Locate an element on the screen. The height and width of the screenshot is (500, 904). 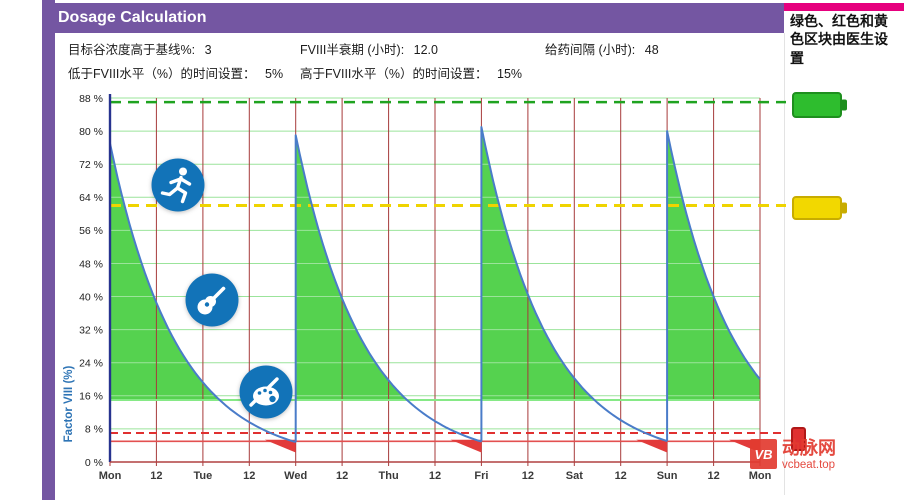
doctor-settings-note: 绿色、红色和黄色区块由医生设置 is located at coordinates (839, 39).